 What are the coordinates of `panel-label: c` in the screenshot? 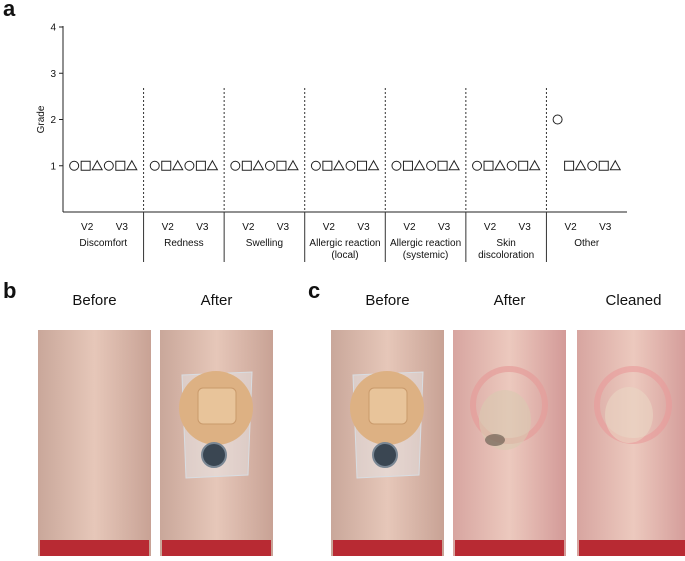 It's located at (314, 290).